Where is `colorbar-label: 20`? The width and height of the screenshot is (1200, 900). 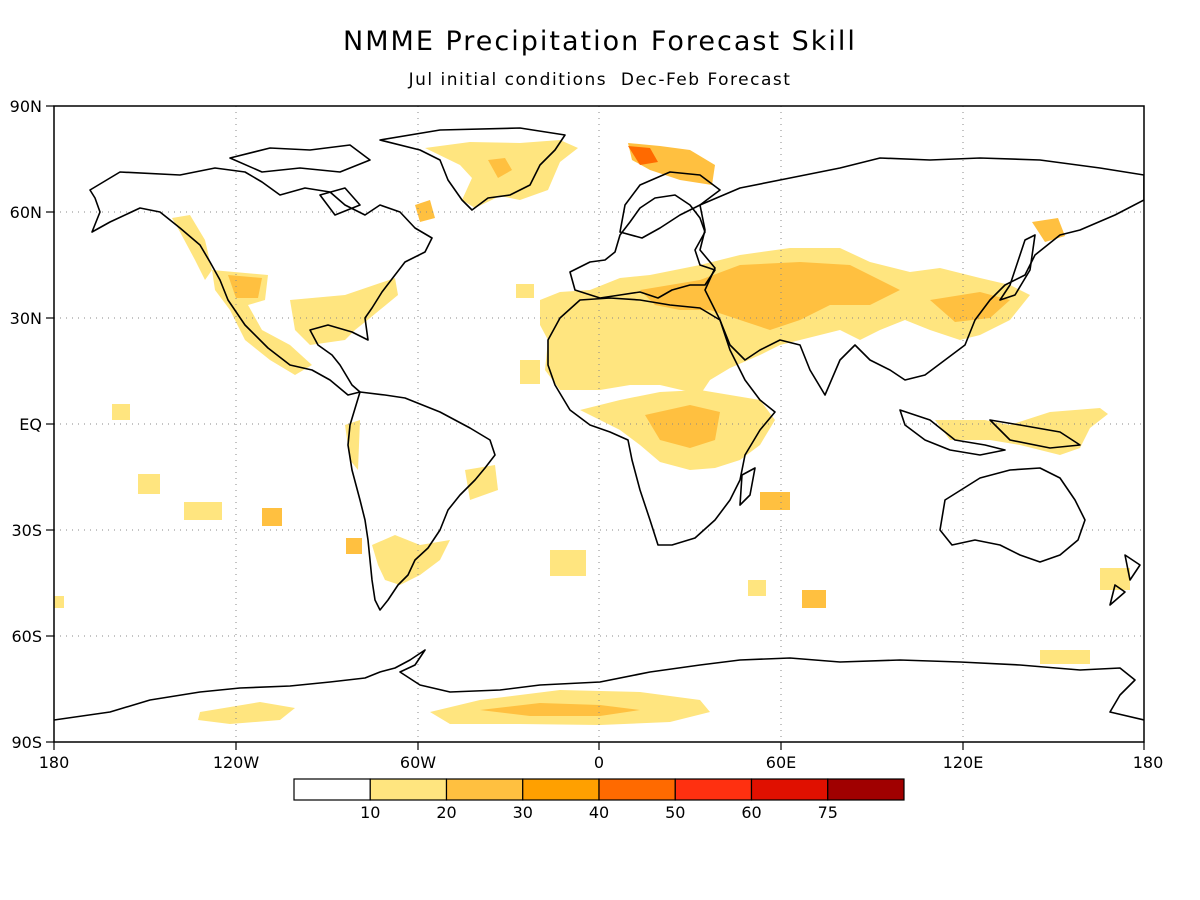
colorbar-label: 20 is located at coordinates (446, 812).